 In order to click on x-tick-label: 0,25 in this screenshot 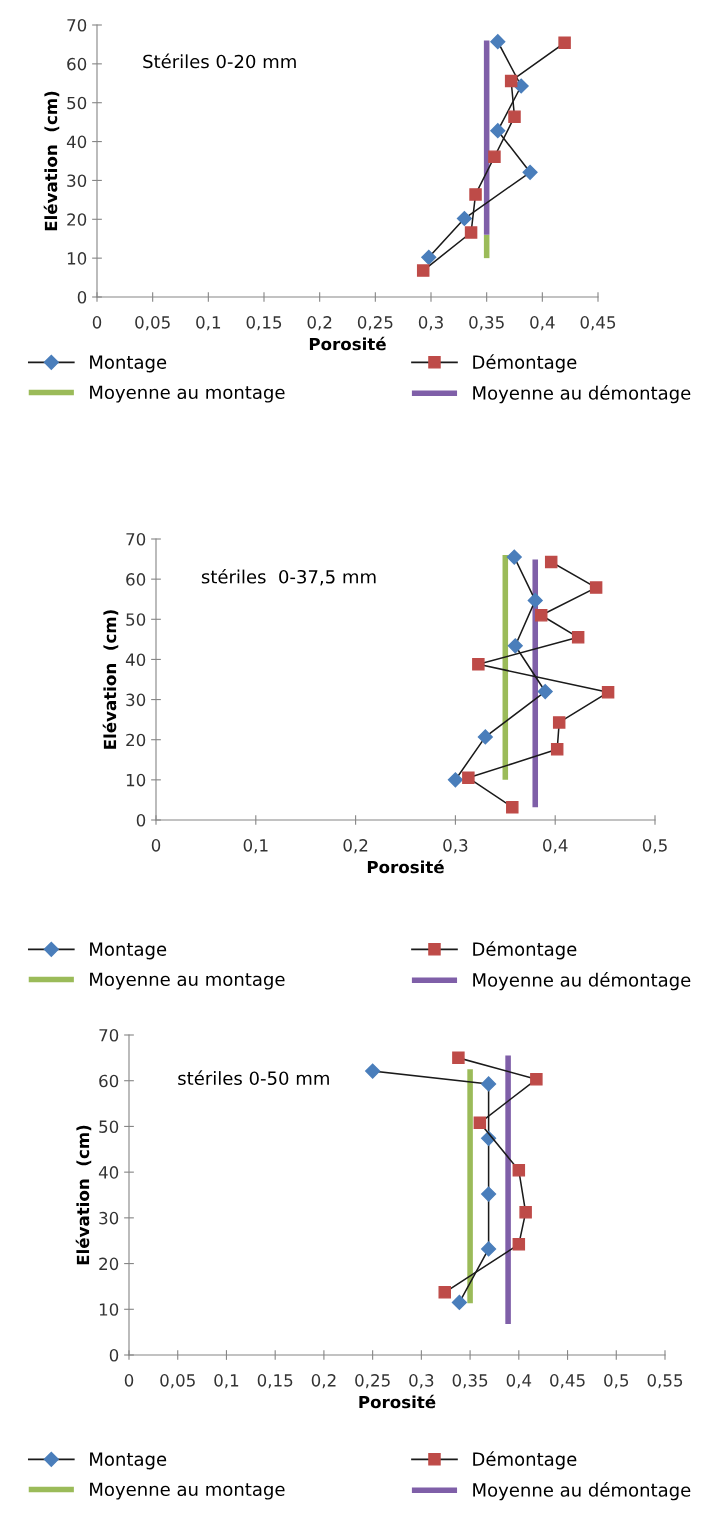, I will do `click(372, 1381)`.